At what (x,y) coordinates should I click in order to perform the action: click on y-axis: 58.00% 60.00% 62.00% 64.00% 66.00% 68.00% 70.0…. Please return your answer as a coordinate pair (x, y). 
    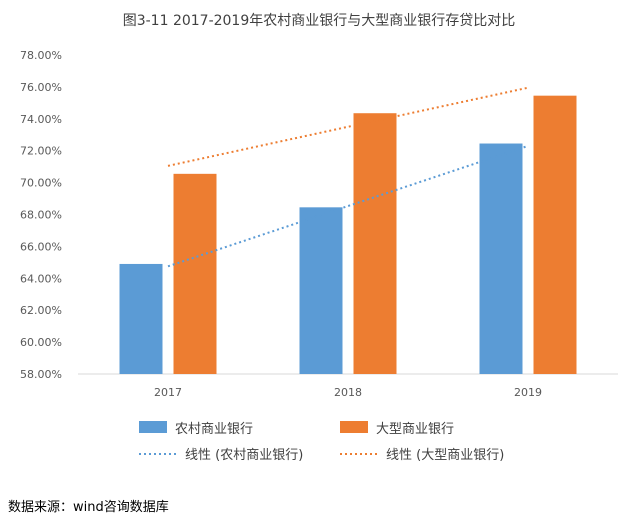
    Looking at the image, I should click on (41, 215).